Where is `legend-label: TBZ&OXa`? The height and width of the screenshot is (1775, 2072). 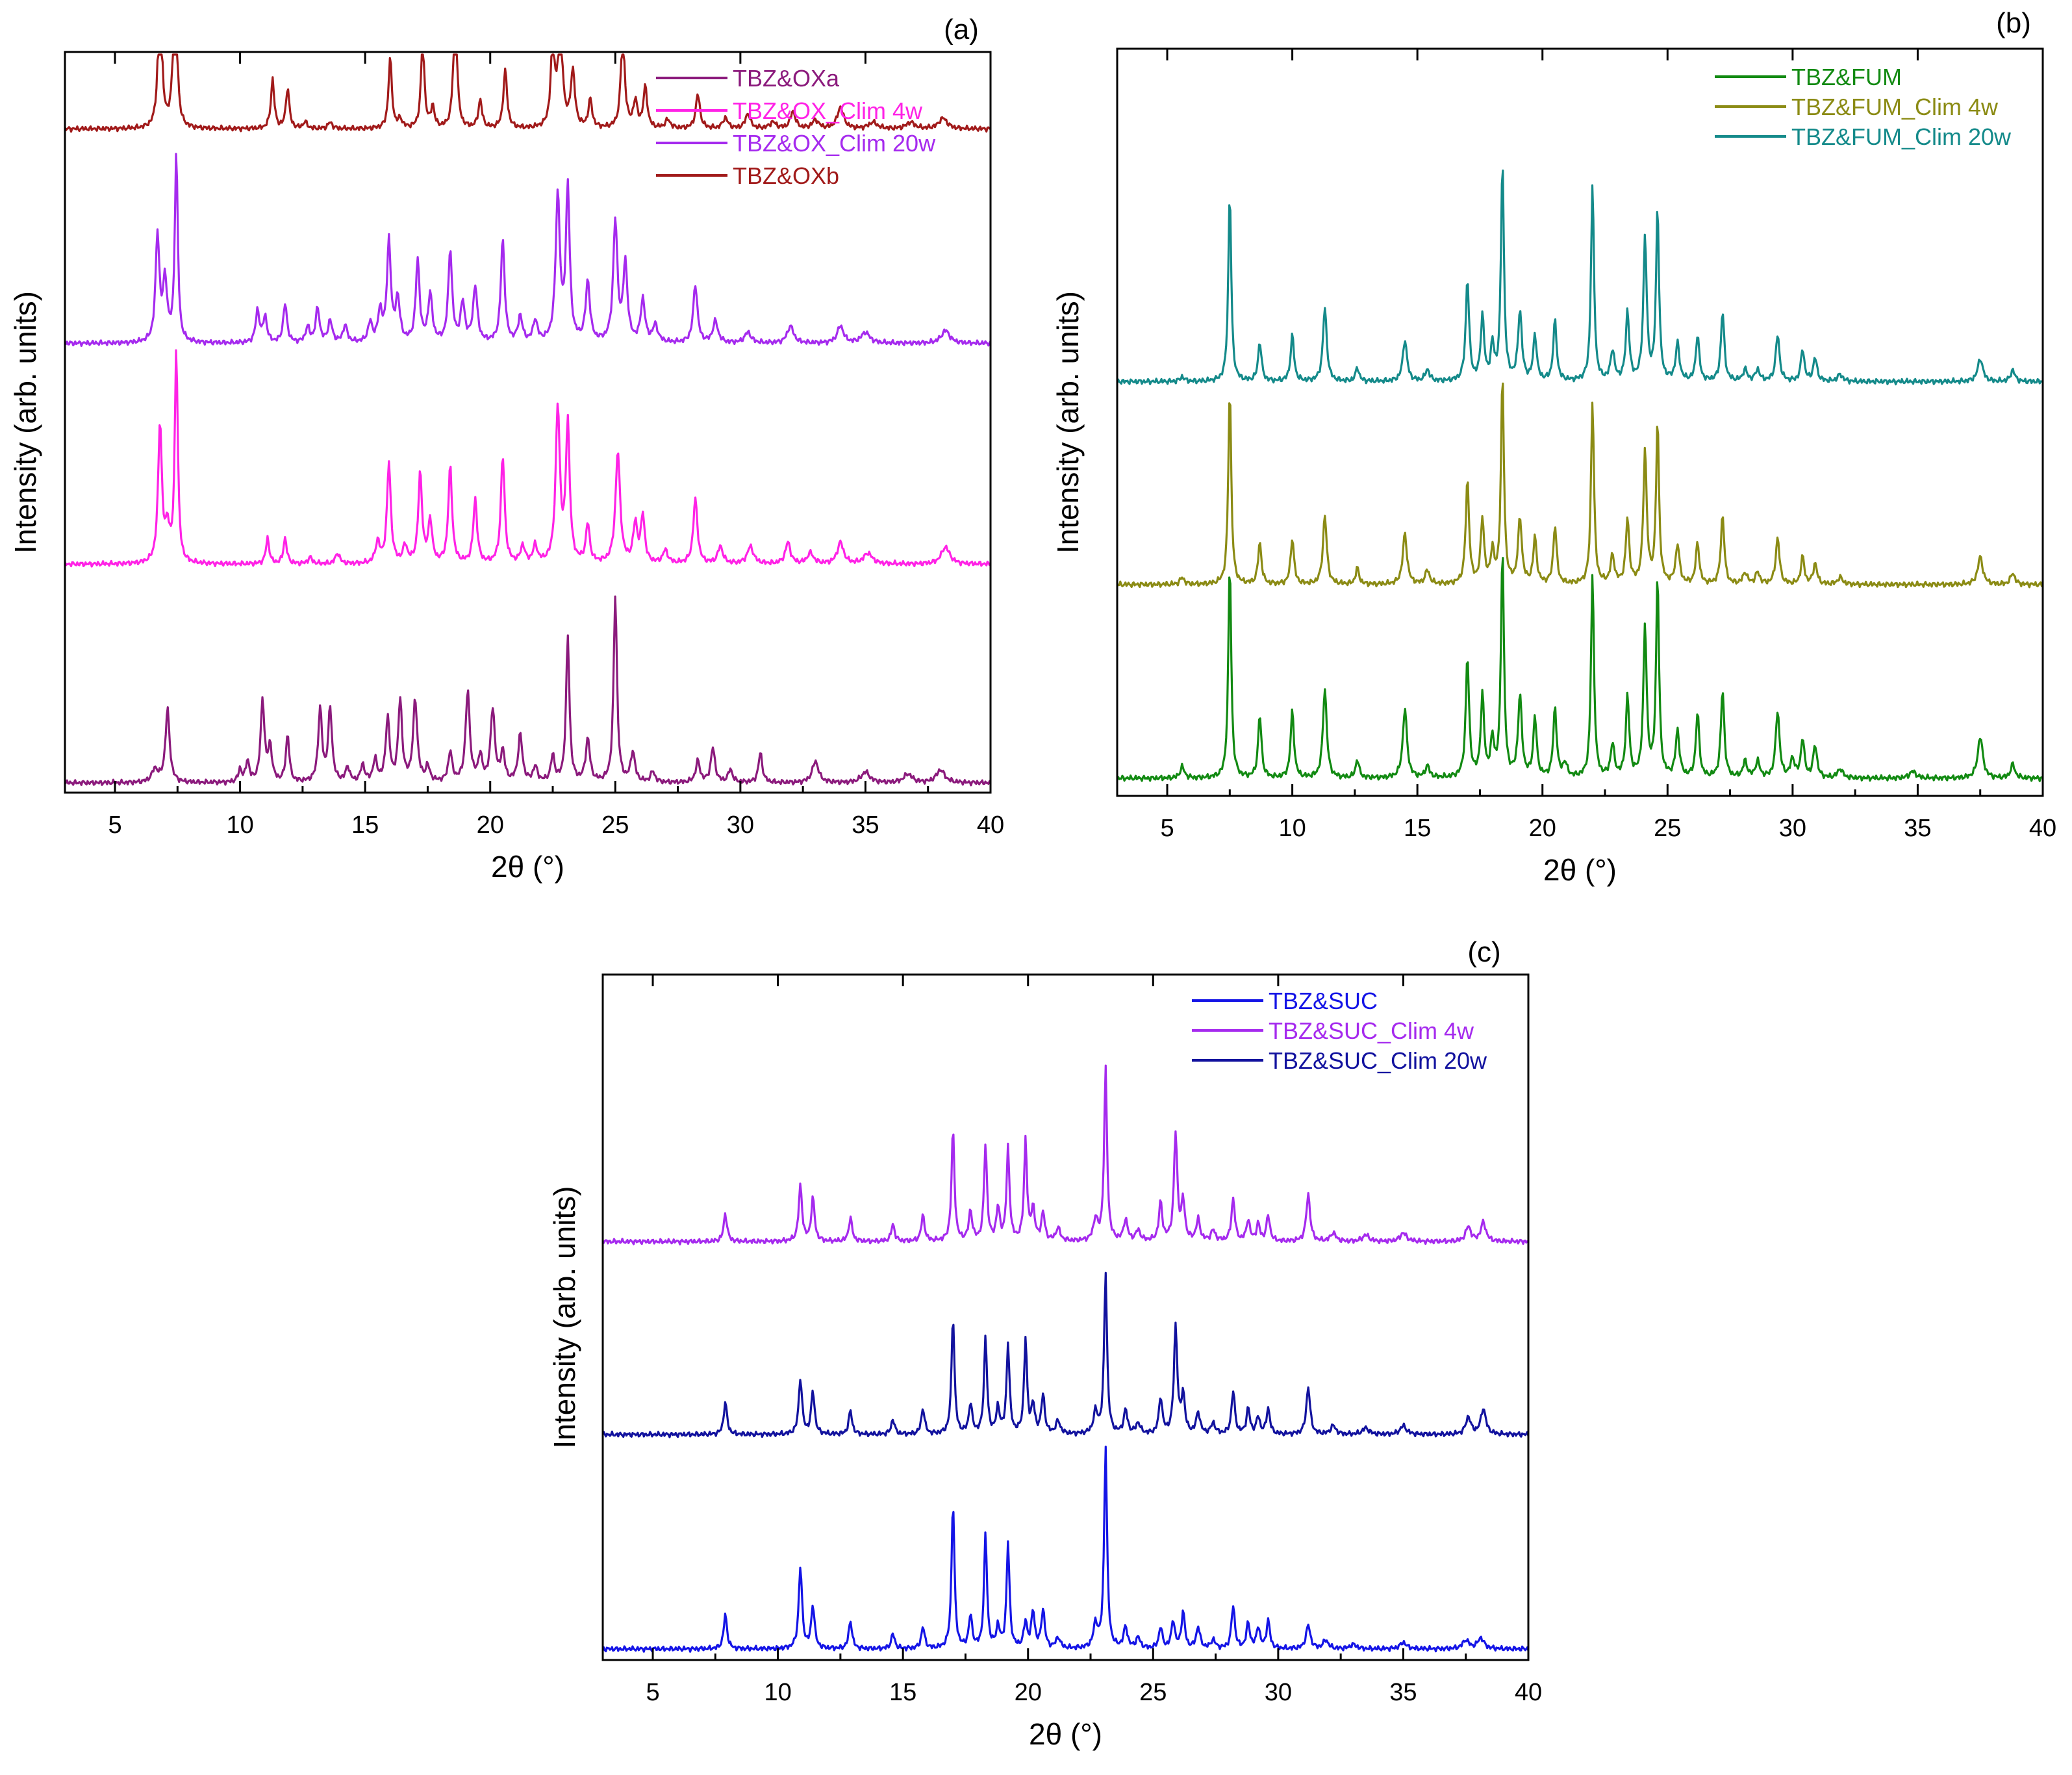
legend-label: TBZ&OXa is located at coordinates (786, 78).